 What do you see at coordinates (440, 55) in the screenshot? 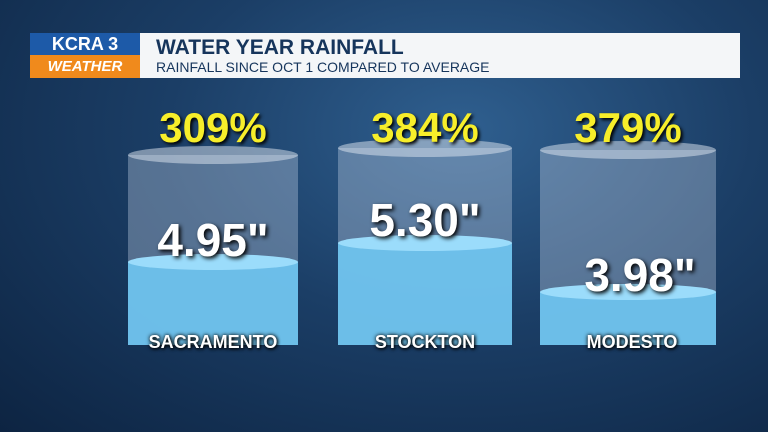
I see `header-bar` at bounding box center [440, 55].